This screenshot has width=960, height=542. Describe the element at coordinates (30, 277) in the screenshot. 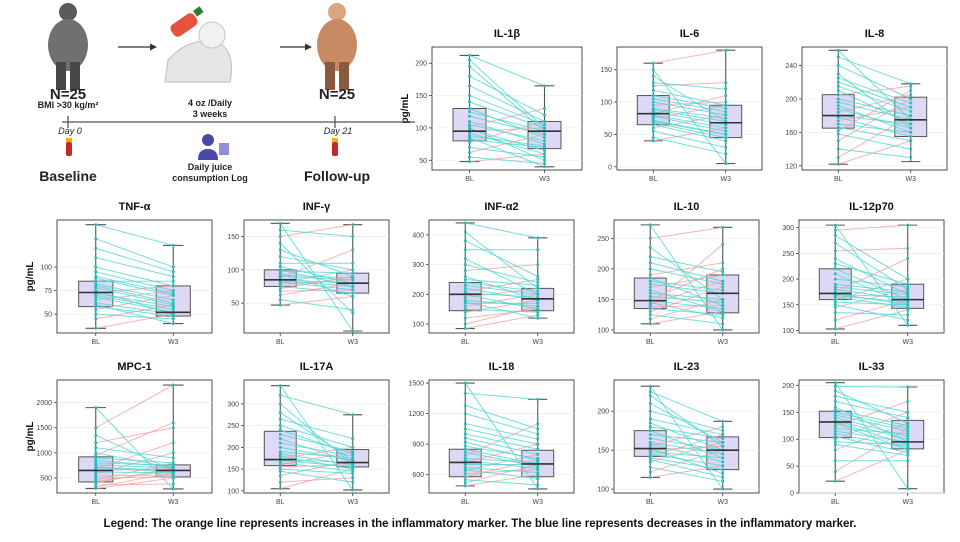

I see `y-axis-label: pg/mL` at that location.